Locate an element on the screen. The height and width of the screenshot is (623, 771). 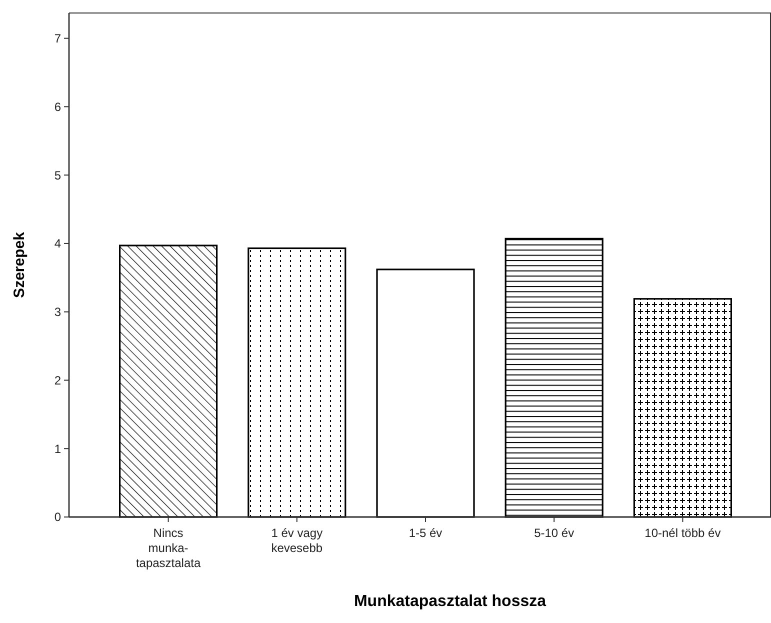
y-tick-label: 0 is located at coordinates (58, 517).